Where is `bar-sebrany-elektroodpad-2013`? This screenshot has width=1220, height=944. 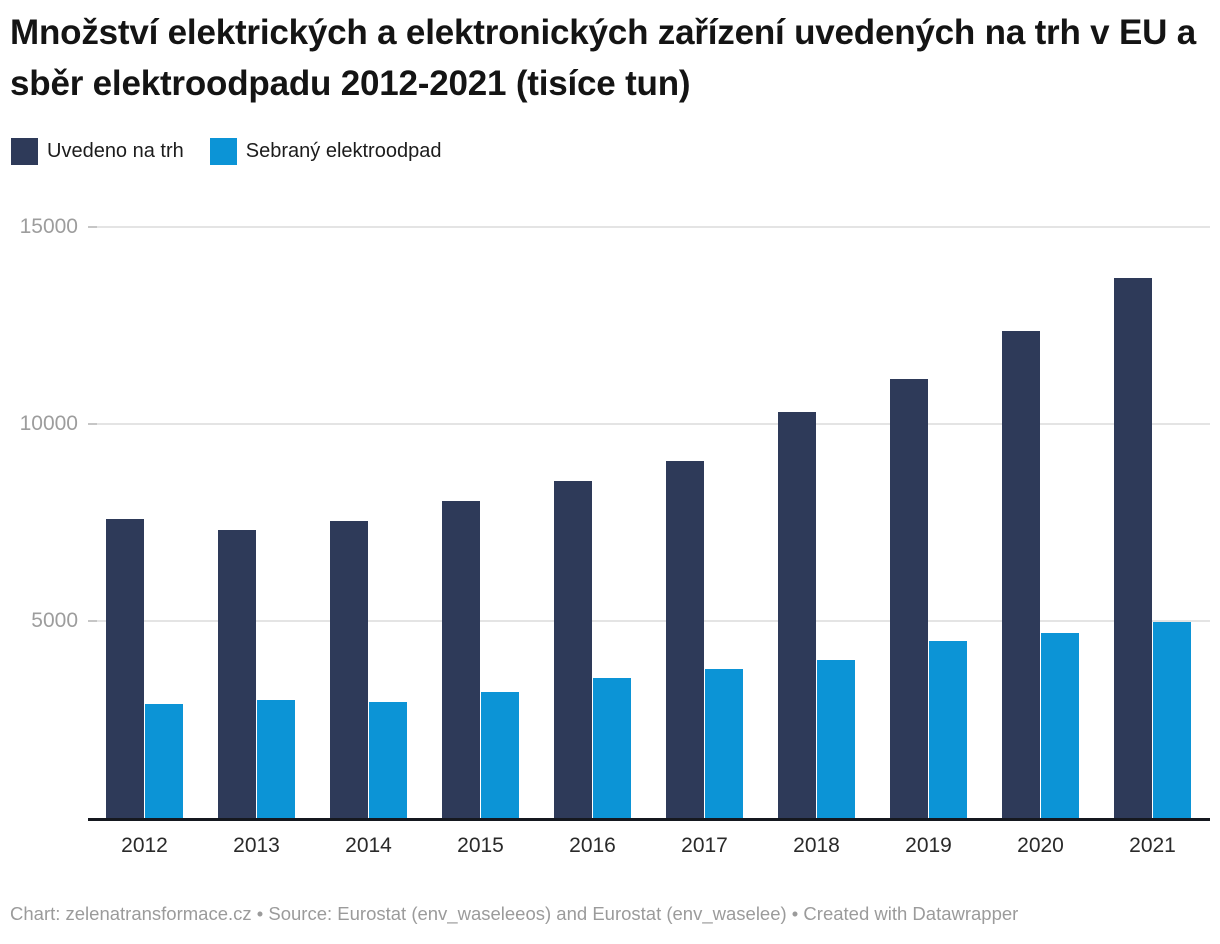
bar-sebrany-elektroodpad-2013 is located at coordinates (276, 758).